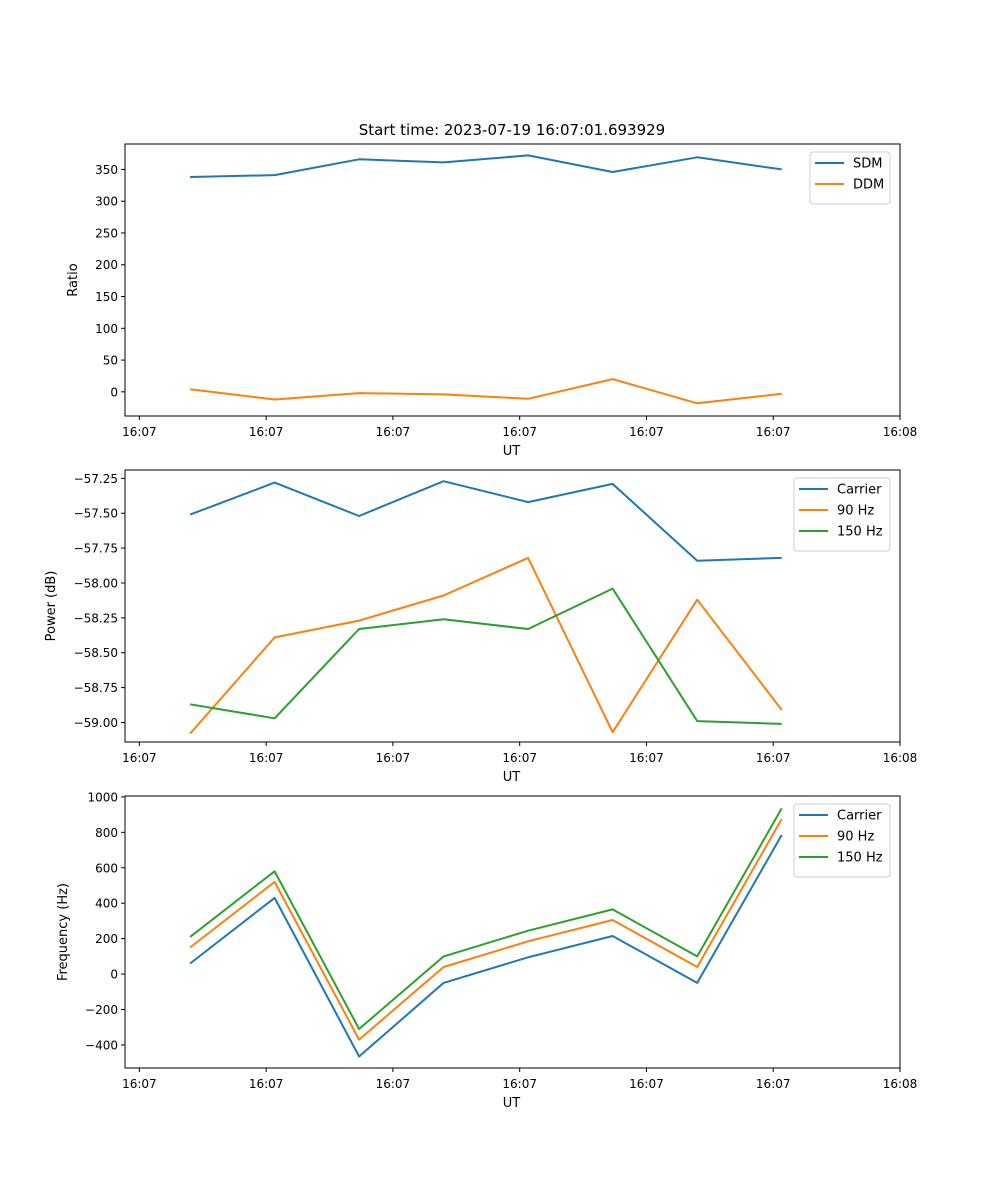 The height and width of the screenshot is (1200, 1000). What do you see at coordinates (106, 329) in the screenshot?
I see `y-tick-label: 100` at bounding box center [106, 329].